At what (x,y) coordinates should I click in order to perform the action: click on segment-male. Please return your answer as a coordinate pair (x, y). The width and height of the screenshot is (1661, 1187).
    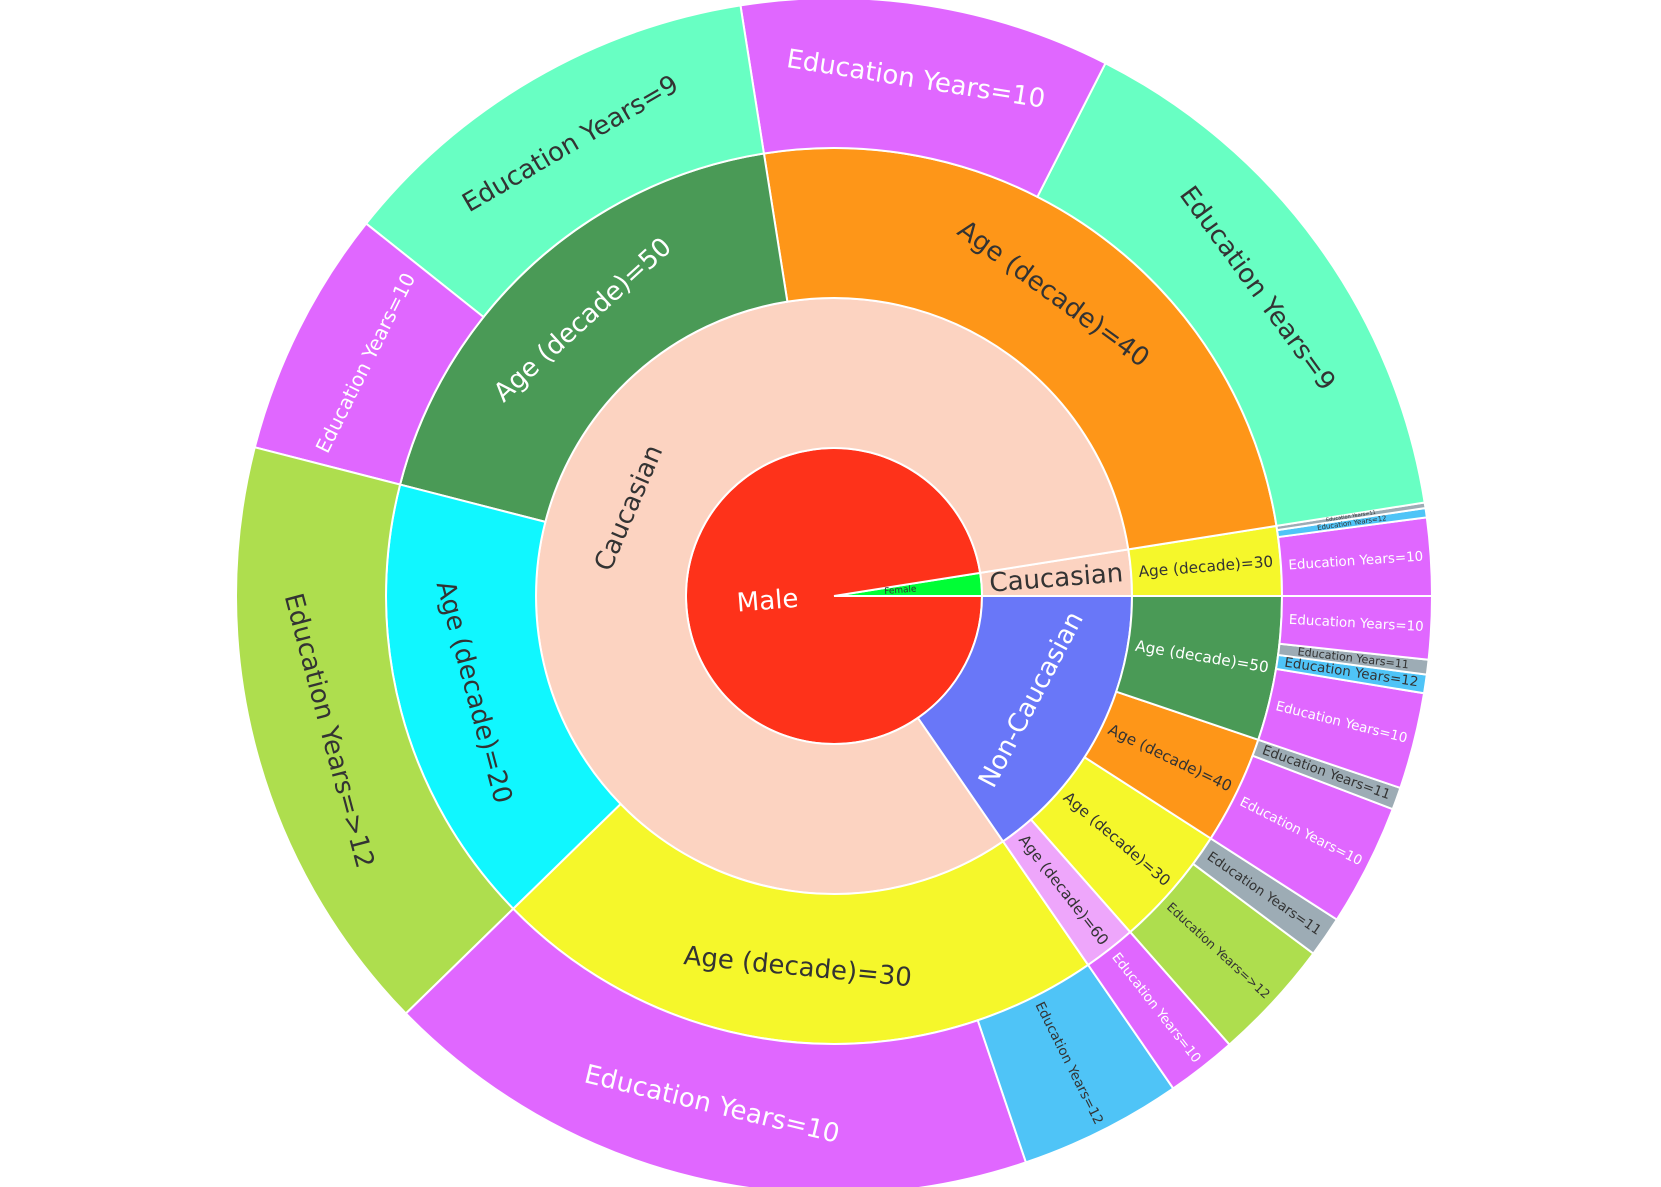
    Looking at the image, I should click on (834, 596).